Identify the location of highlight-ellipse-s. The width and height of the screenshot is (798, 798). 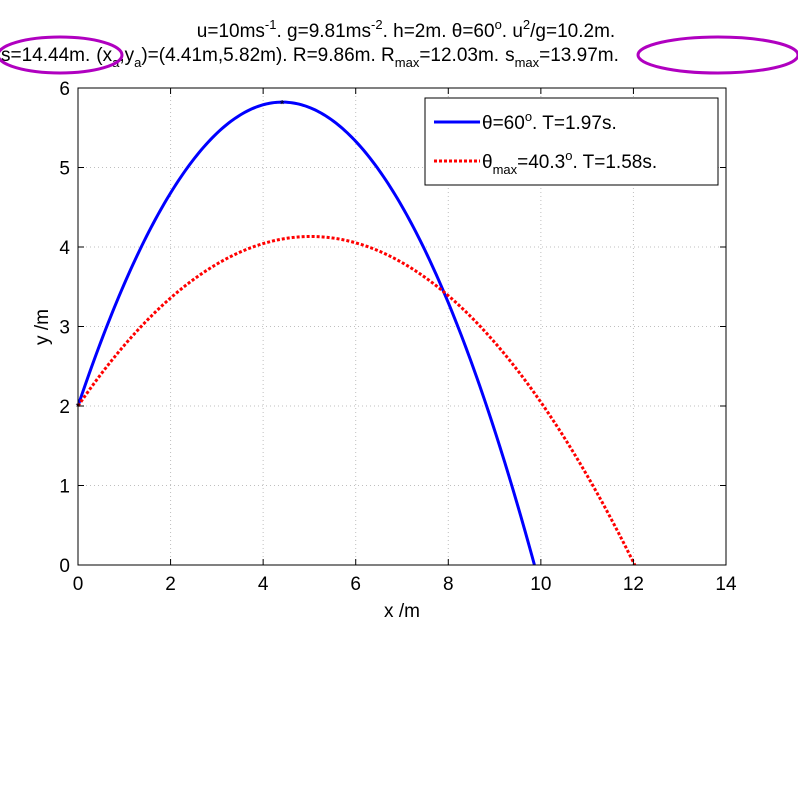
(62, 55).